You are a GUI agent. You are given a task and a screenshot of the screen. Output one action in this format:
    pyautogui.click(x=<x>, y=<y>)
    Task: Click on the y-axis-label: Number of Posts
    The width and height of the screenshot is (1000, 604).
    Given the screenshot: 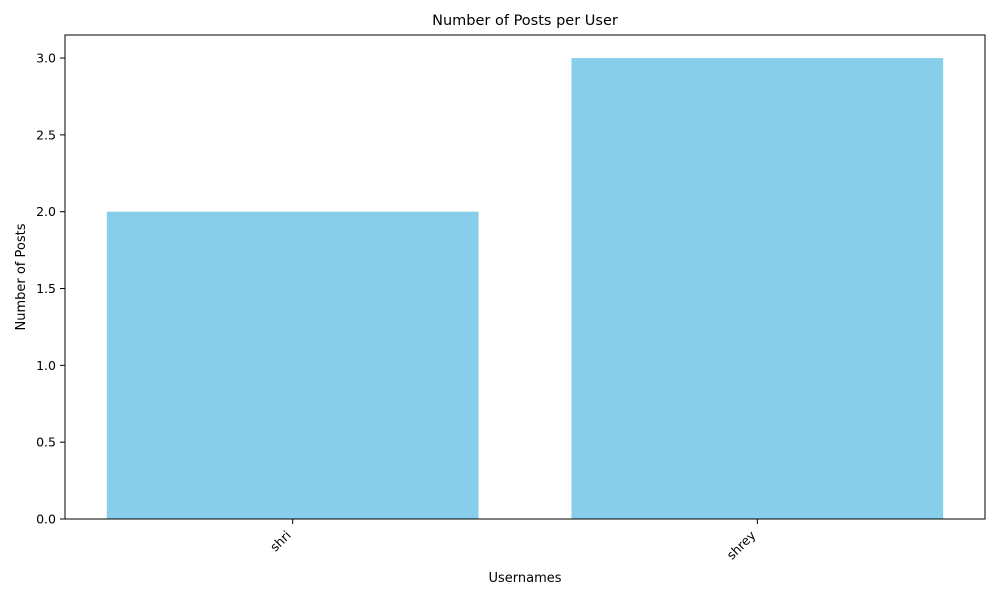 What is the action you would take?
    pyautogui.click(x=21, y=276)
    